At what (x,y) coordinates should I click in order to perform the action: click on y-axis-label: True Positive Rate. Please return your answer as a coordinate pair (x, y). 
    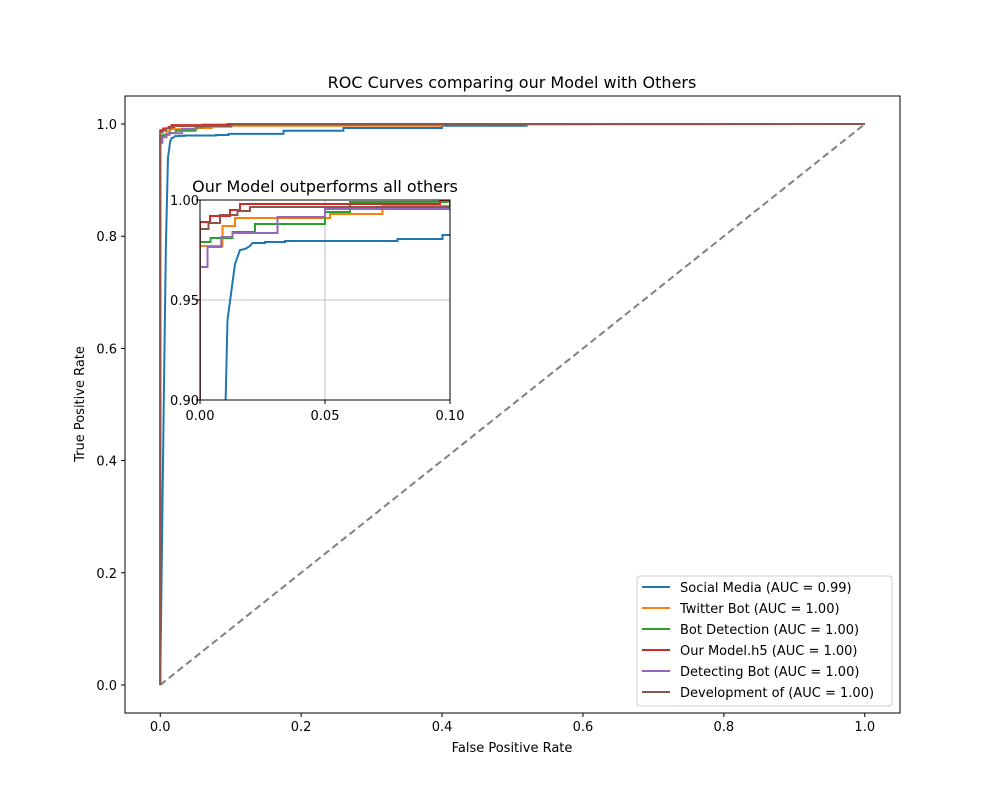
    Looking at the image, I should click on (80, 404).